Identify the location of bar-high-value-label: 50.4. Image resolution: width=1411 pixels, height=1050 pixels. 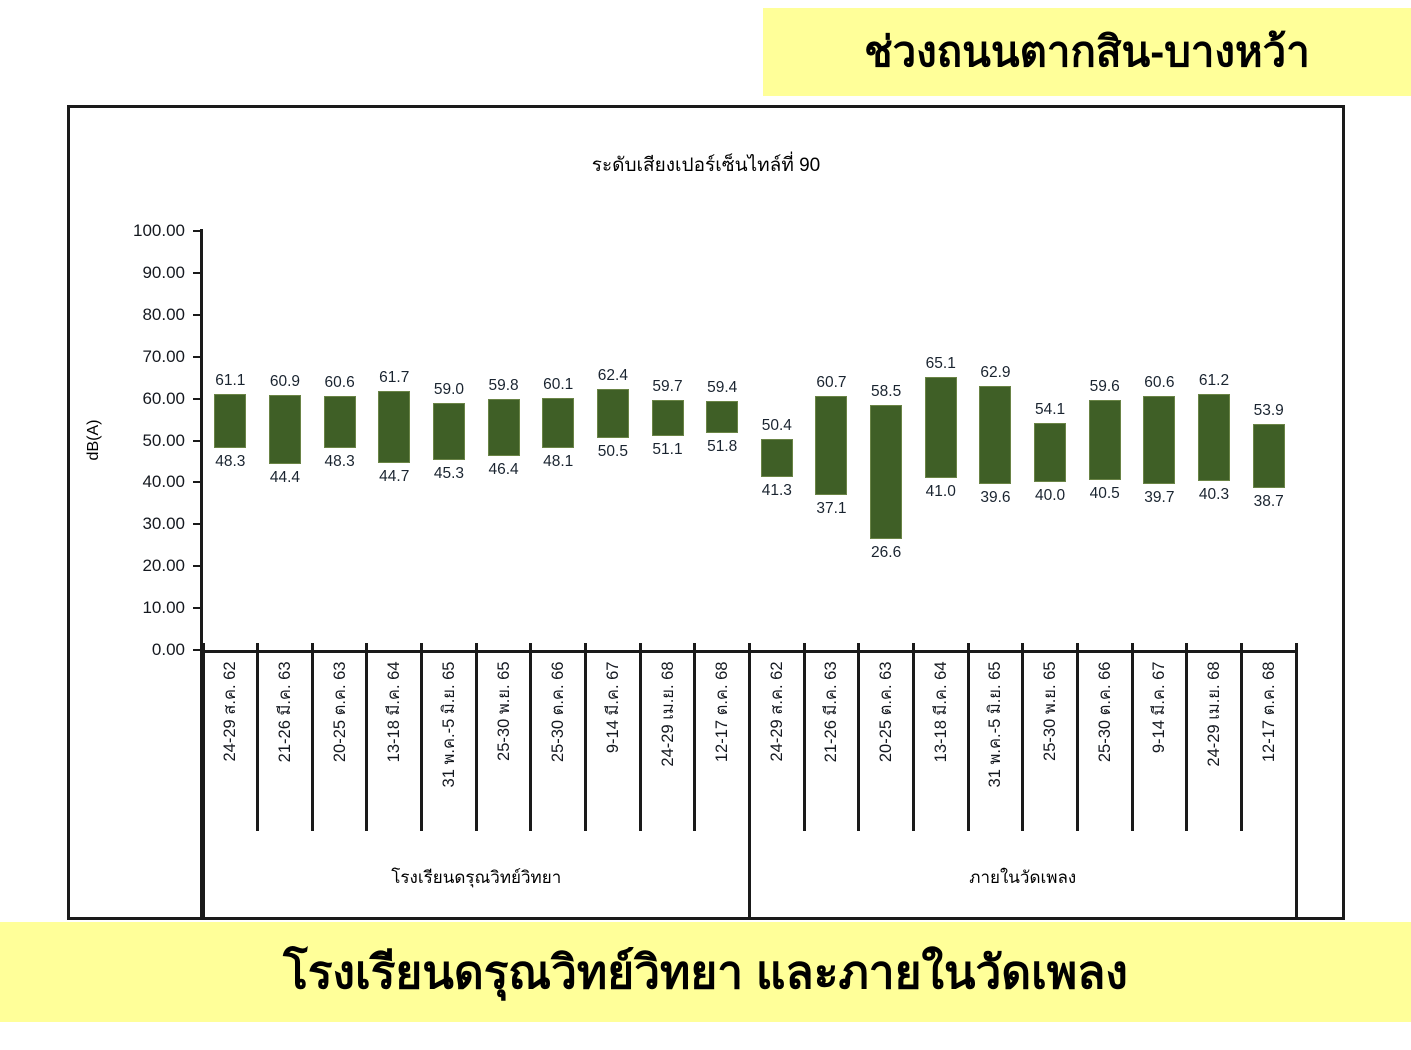
(776, 425).